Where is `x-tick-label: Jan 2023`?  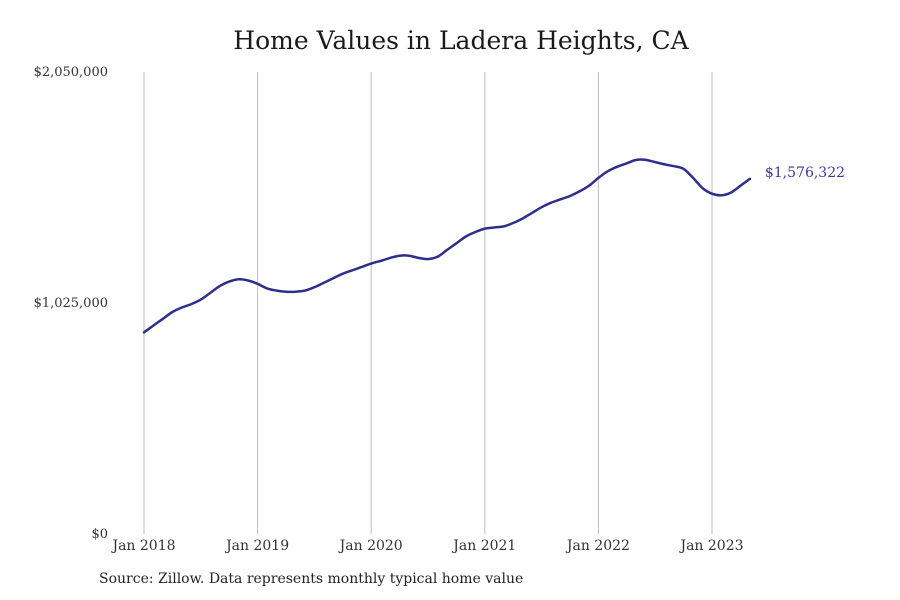 x-tick-label: Jan 2023 is located at coordinates (710, 546).